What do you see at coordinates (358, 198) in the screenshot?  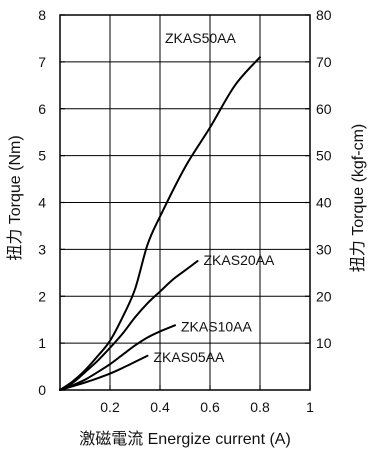 I see `y-axis-title-right: 扭力 Torque (kgf-cm)` at bounding box center [358, 198].